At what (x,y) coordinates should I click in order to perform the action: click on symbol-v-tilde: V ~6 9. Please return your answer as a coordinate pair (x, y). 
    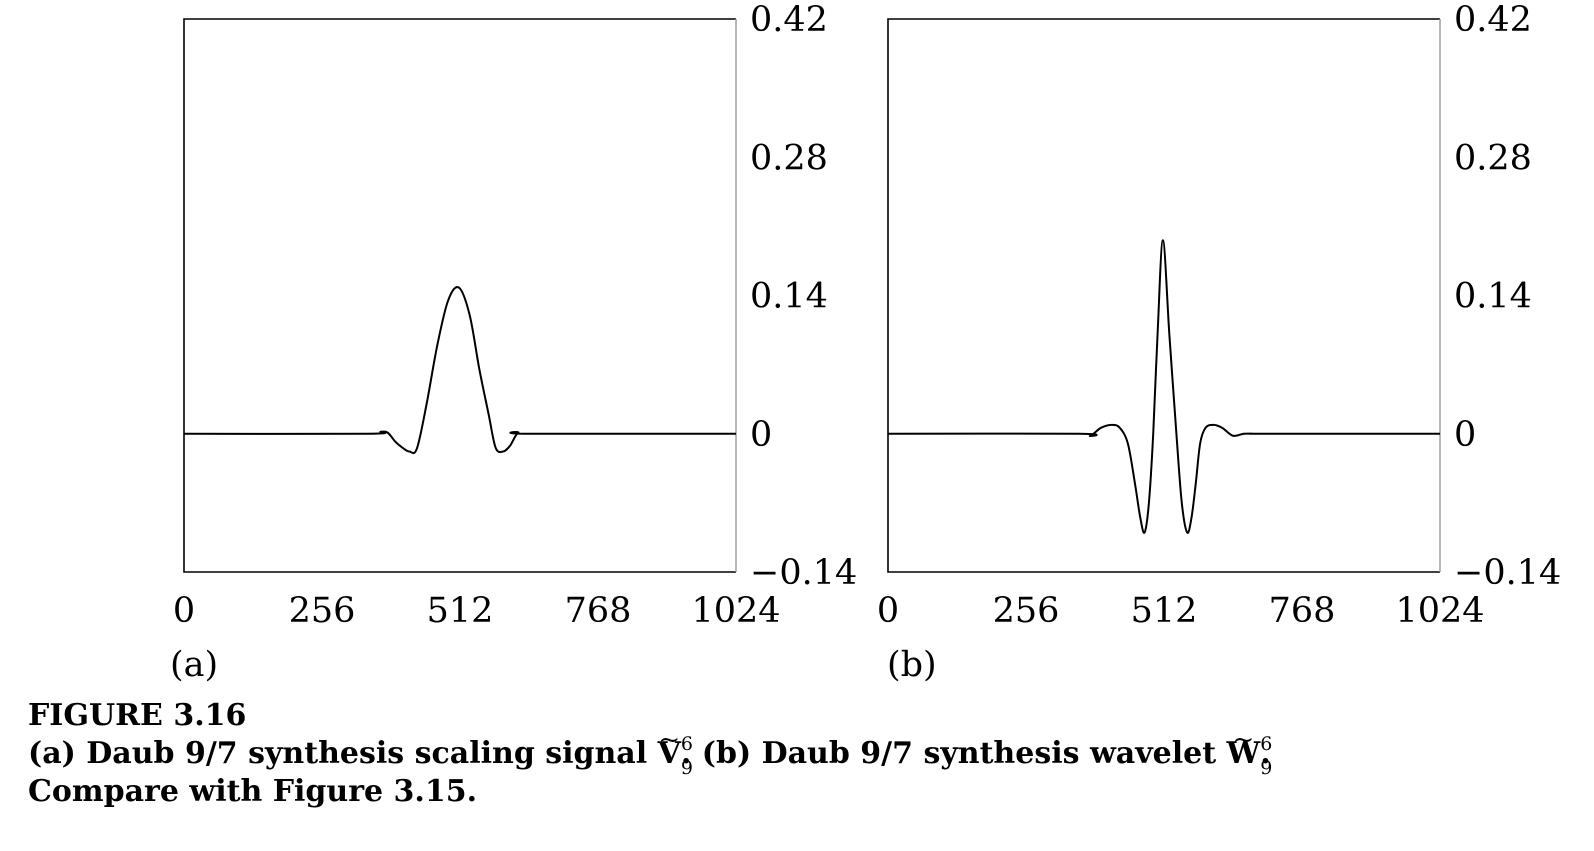
    Looking at the image, I should click on (675, 752).